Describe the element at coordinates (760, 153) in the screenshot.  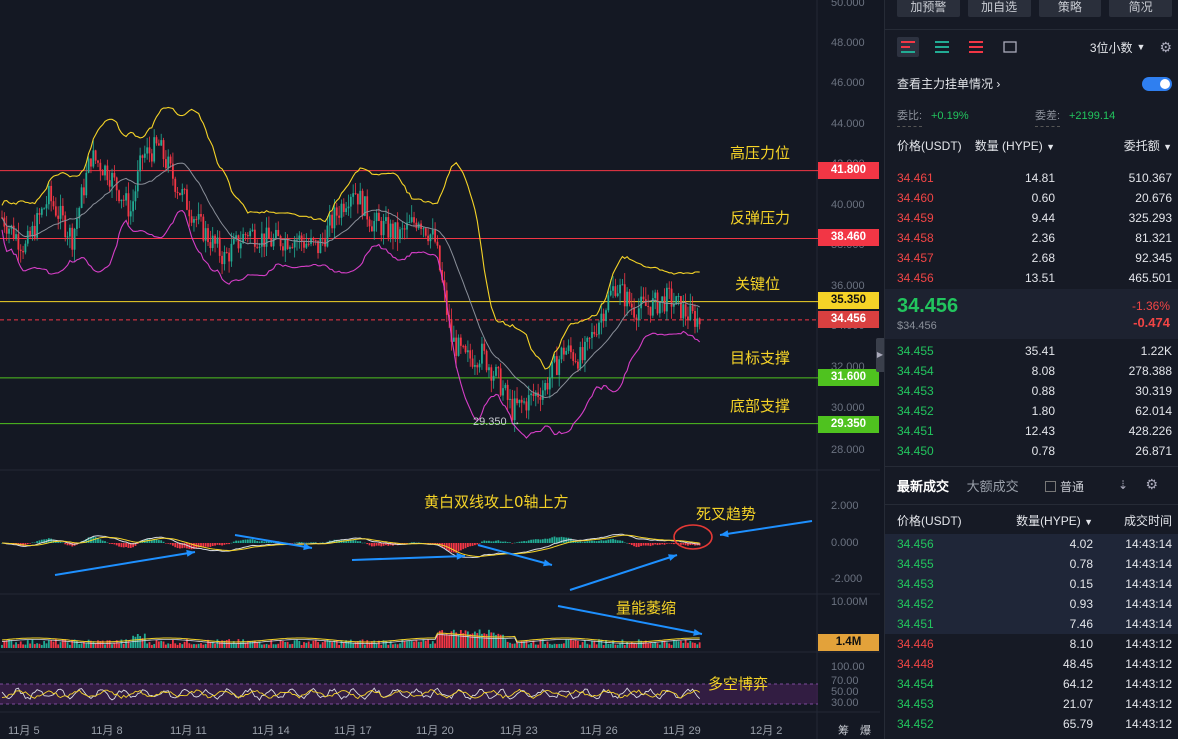
I see `annotation-high-pressure: 高压力位` at that location.